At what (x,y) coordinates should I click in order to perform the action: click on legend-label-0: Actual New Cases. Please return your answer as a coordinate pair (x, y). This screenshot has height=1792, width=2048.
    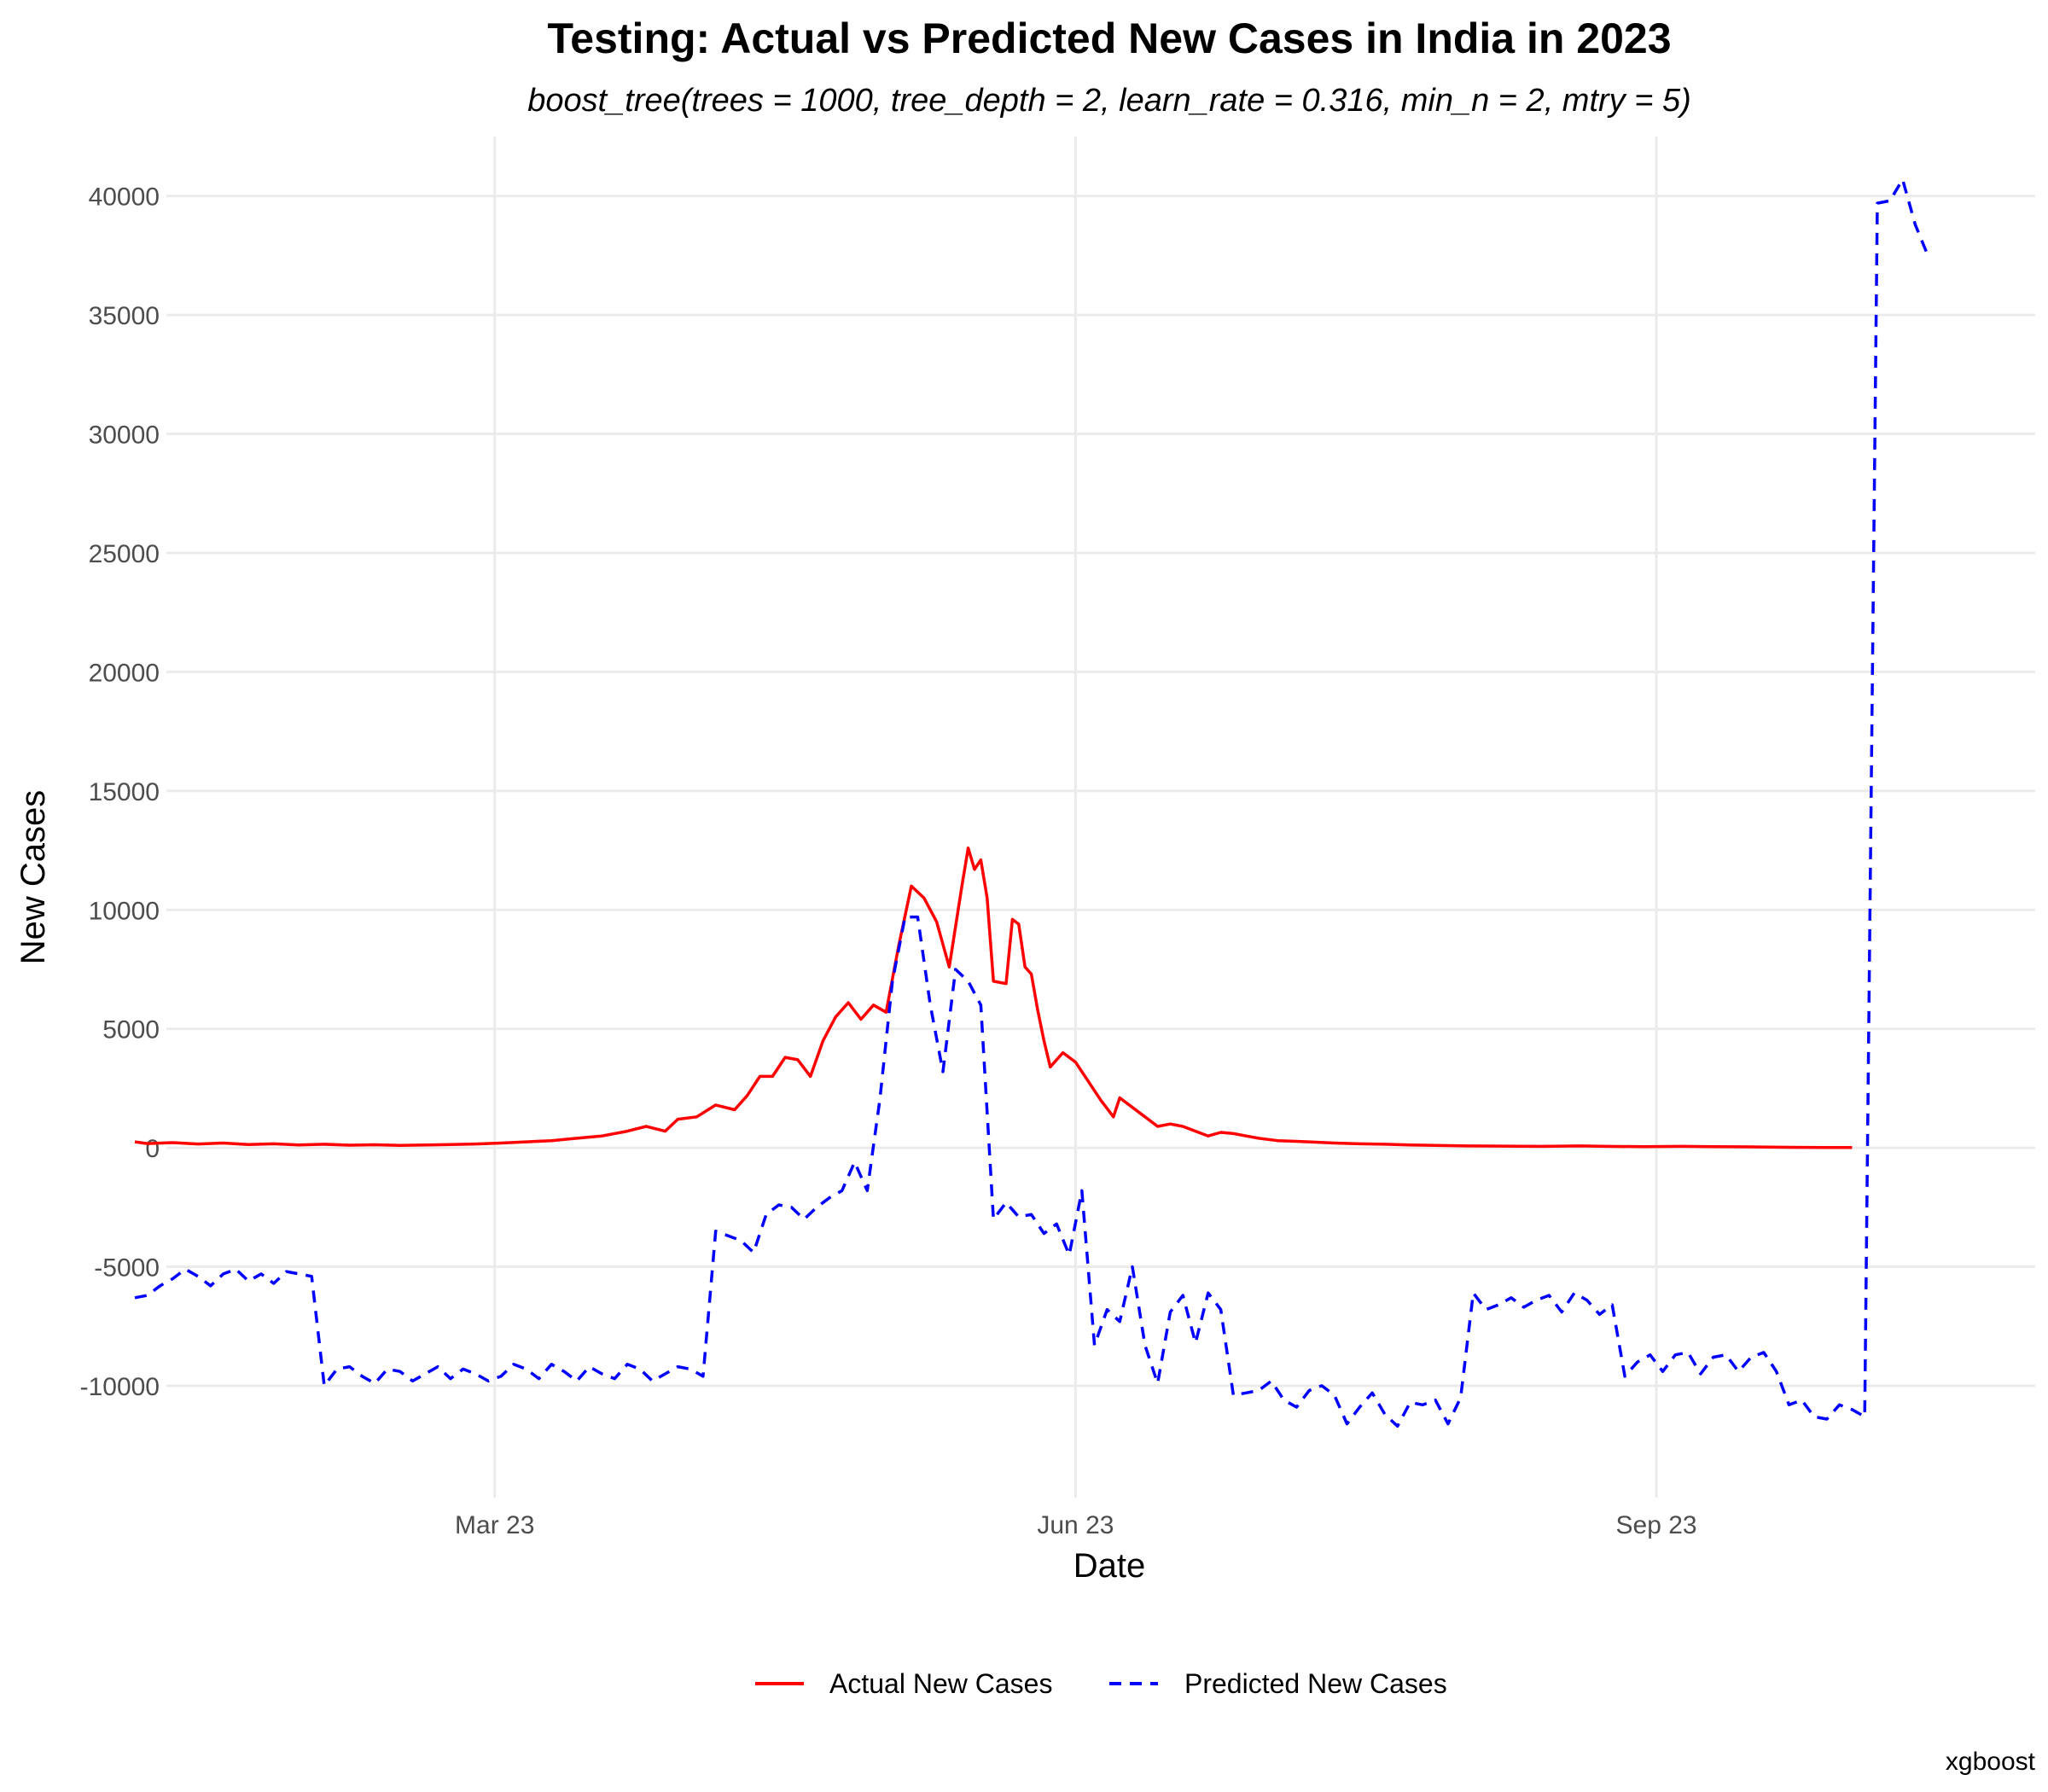
    Looking at the image, I should click on (941, 1683).